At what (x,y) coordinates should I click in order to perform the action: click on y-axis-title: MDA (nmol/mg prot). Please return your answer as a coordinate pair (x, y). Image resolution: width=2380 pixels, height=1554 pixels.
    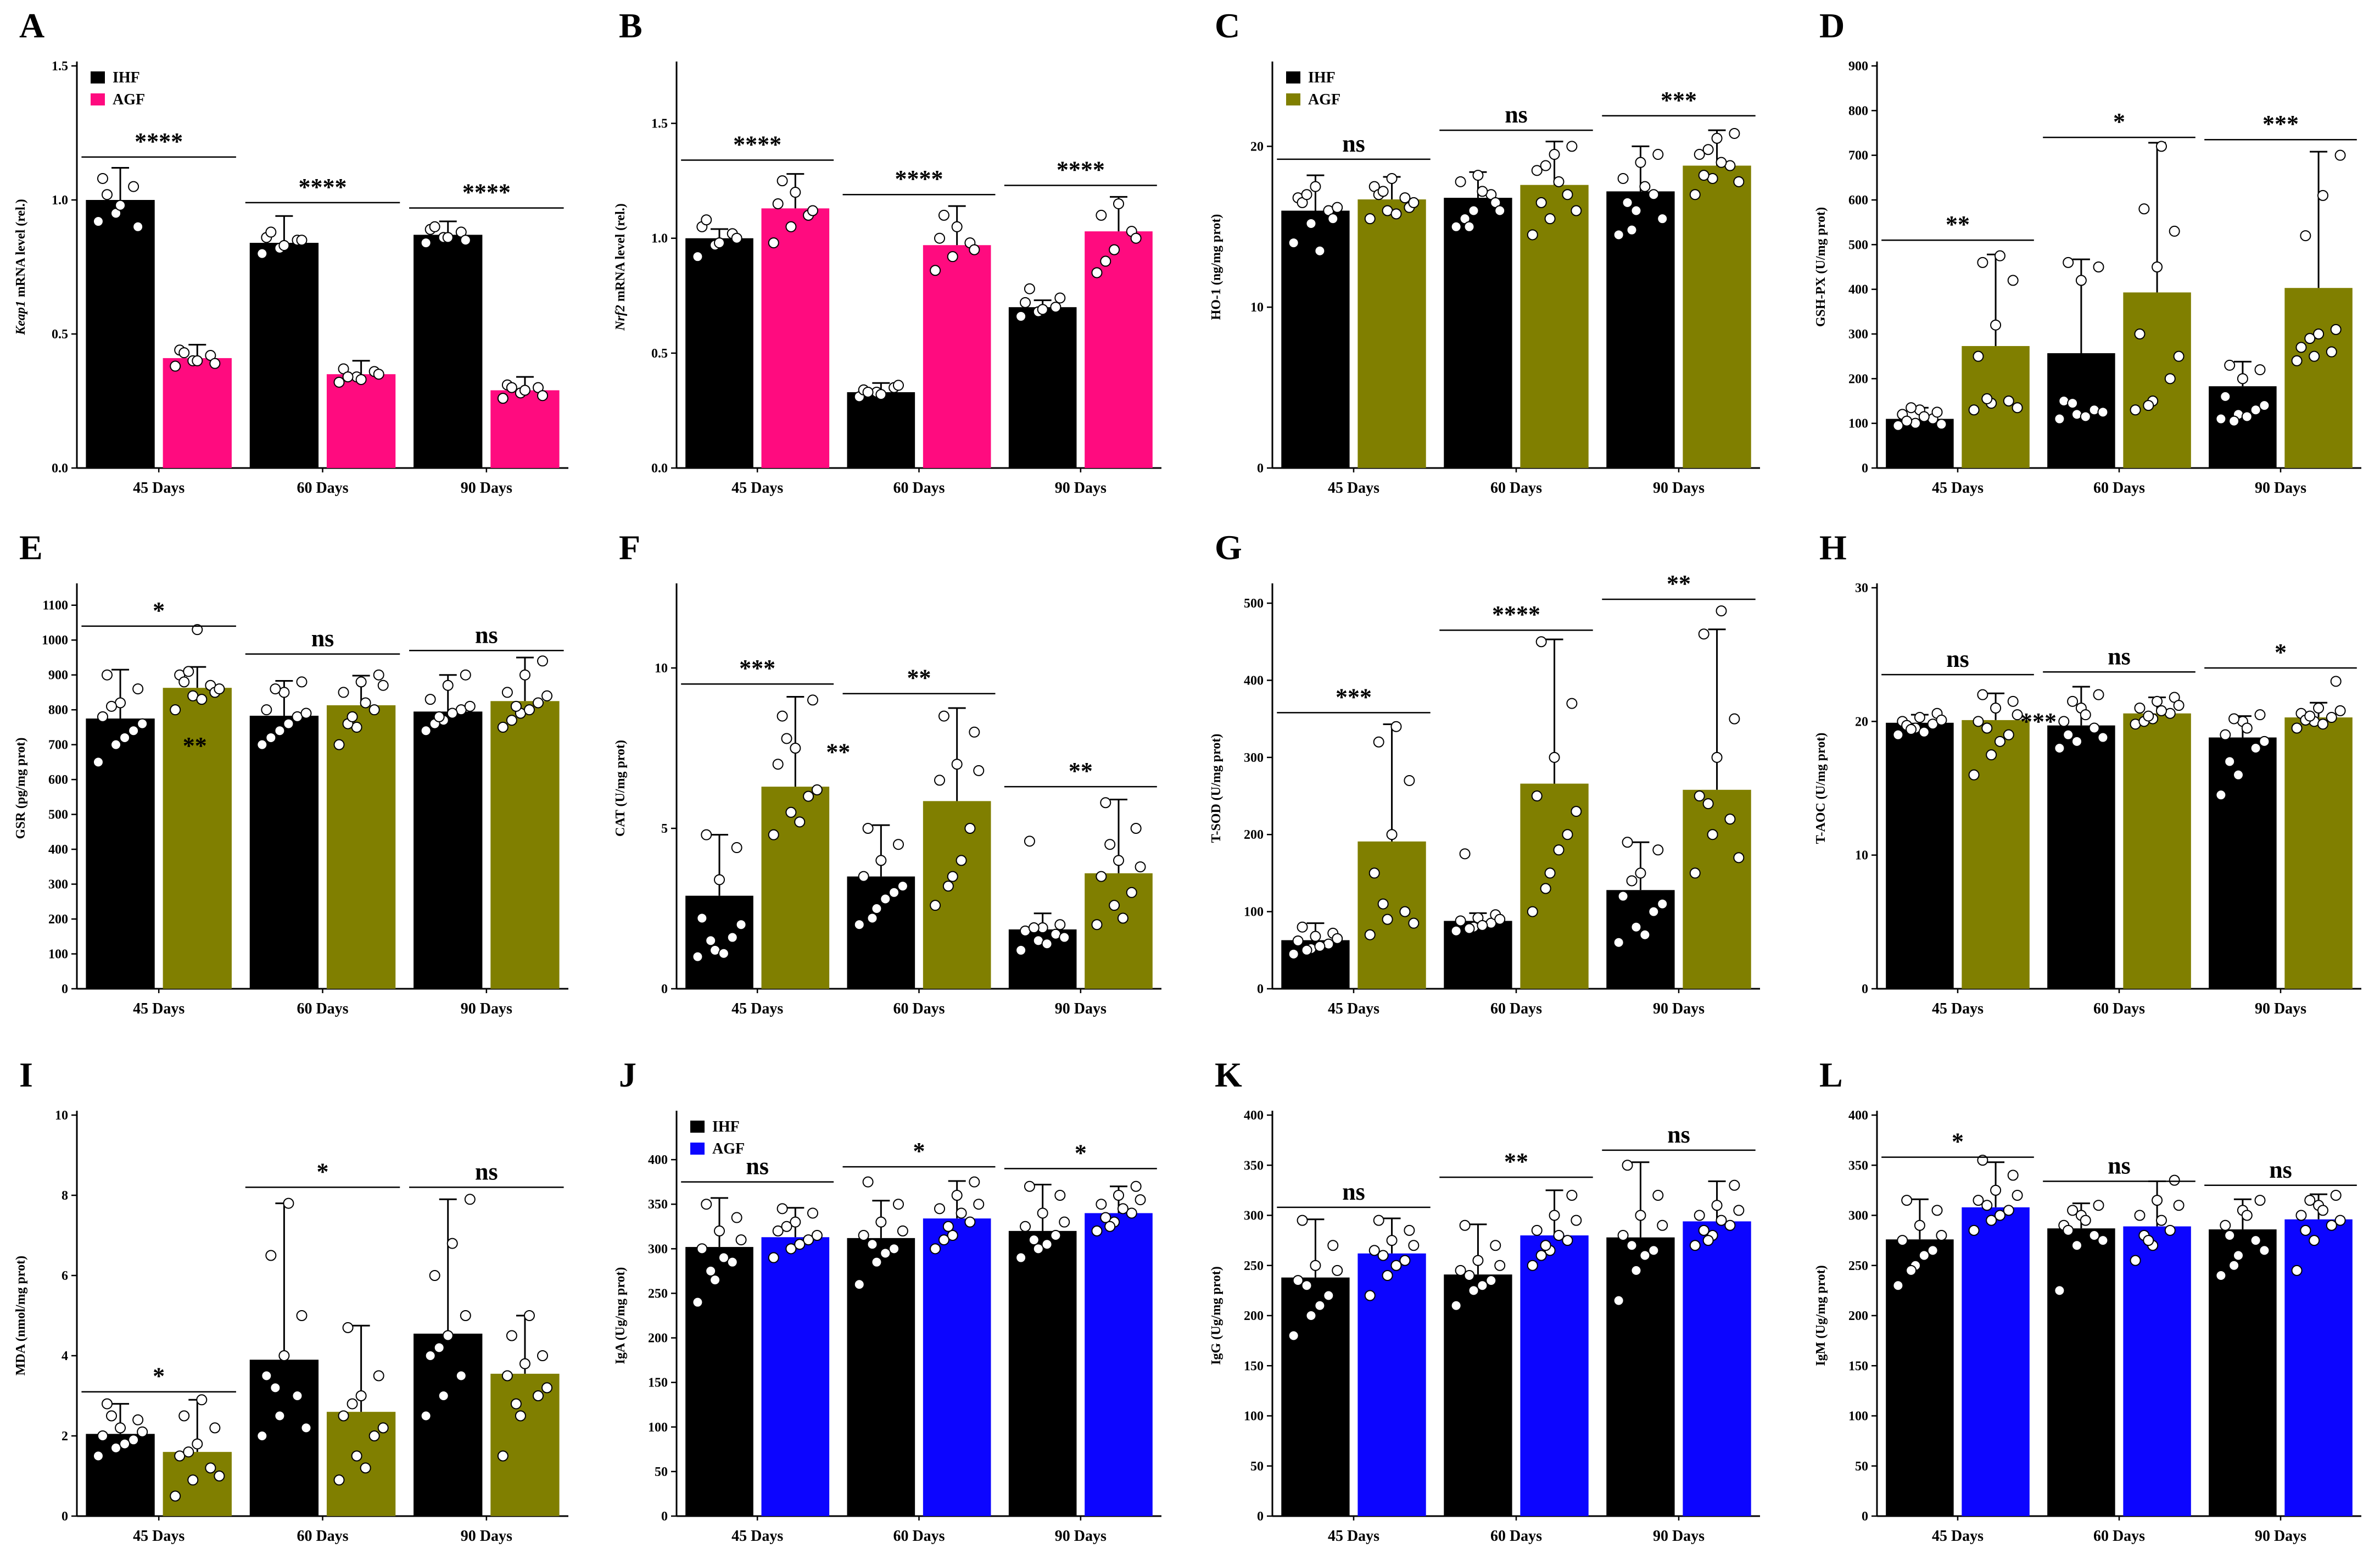
    Looking at the image, I should click on (21, 1315).